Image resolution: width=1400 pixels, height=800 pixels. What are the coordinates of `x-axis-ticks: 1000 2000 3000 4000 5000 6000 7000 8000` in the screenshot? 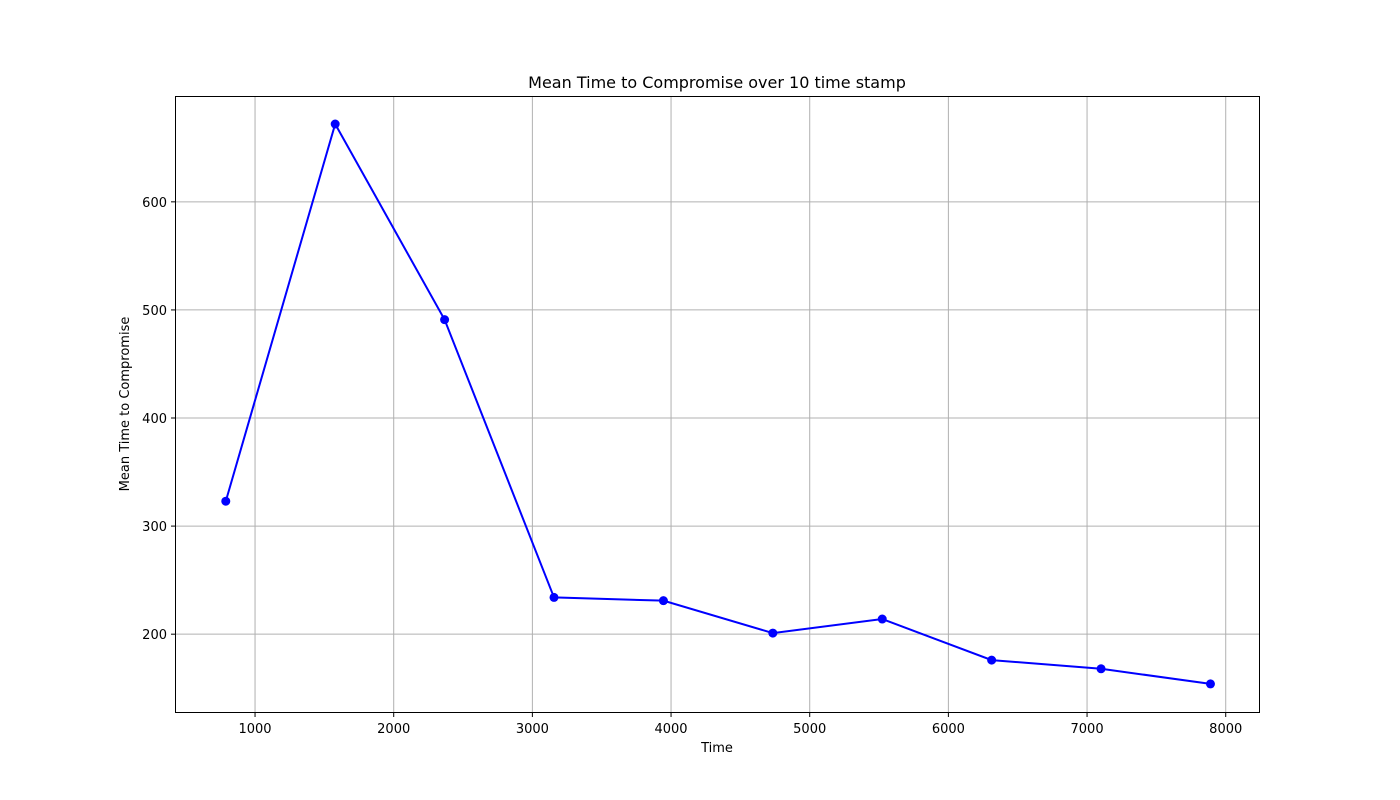 It's located at (740, 724).